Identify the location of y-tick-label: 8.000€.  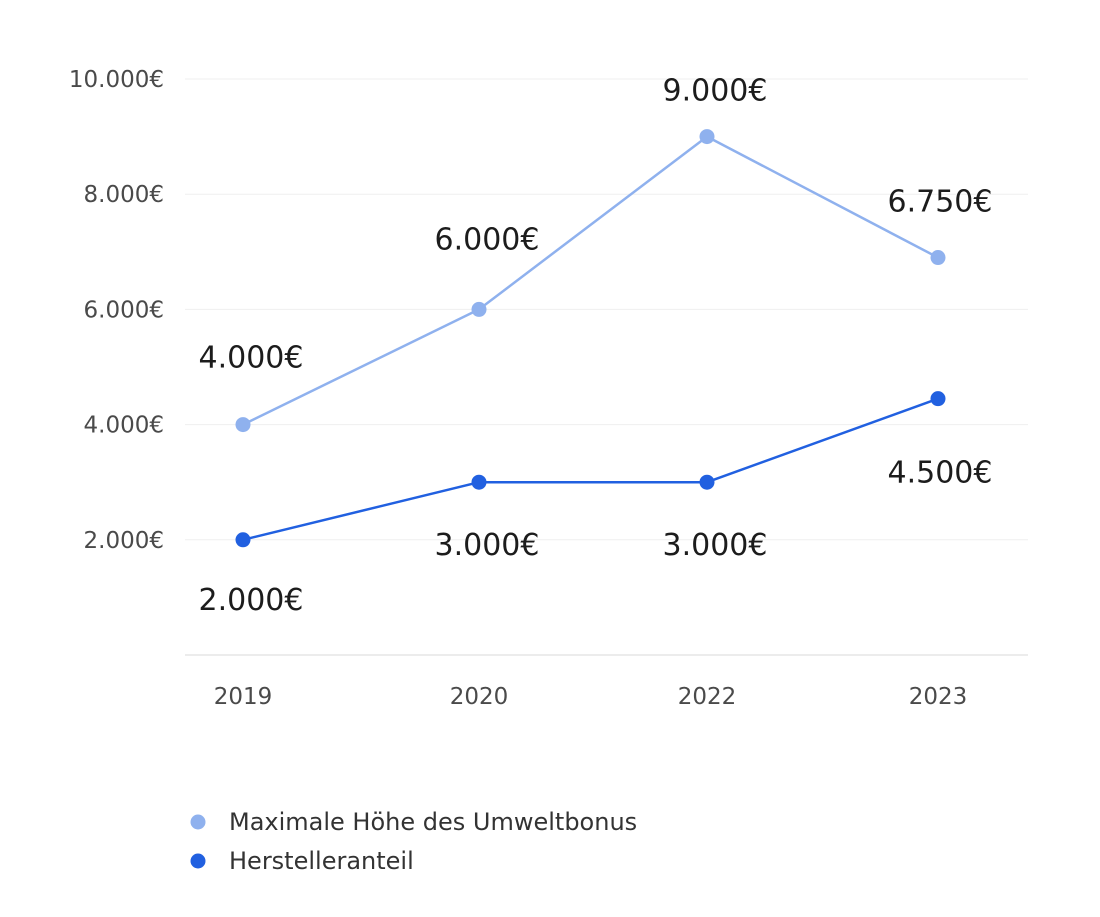
(124, 195).